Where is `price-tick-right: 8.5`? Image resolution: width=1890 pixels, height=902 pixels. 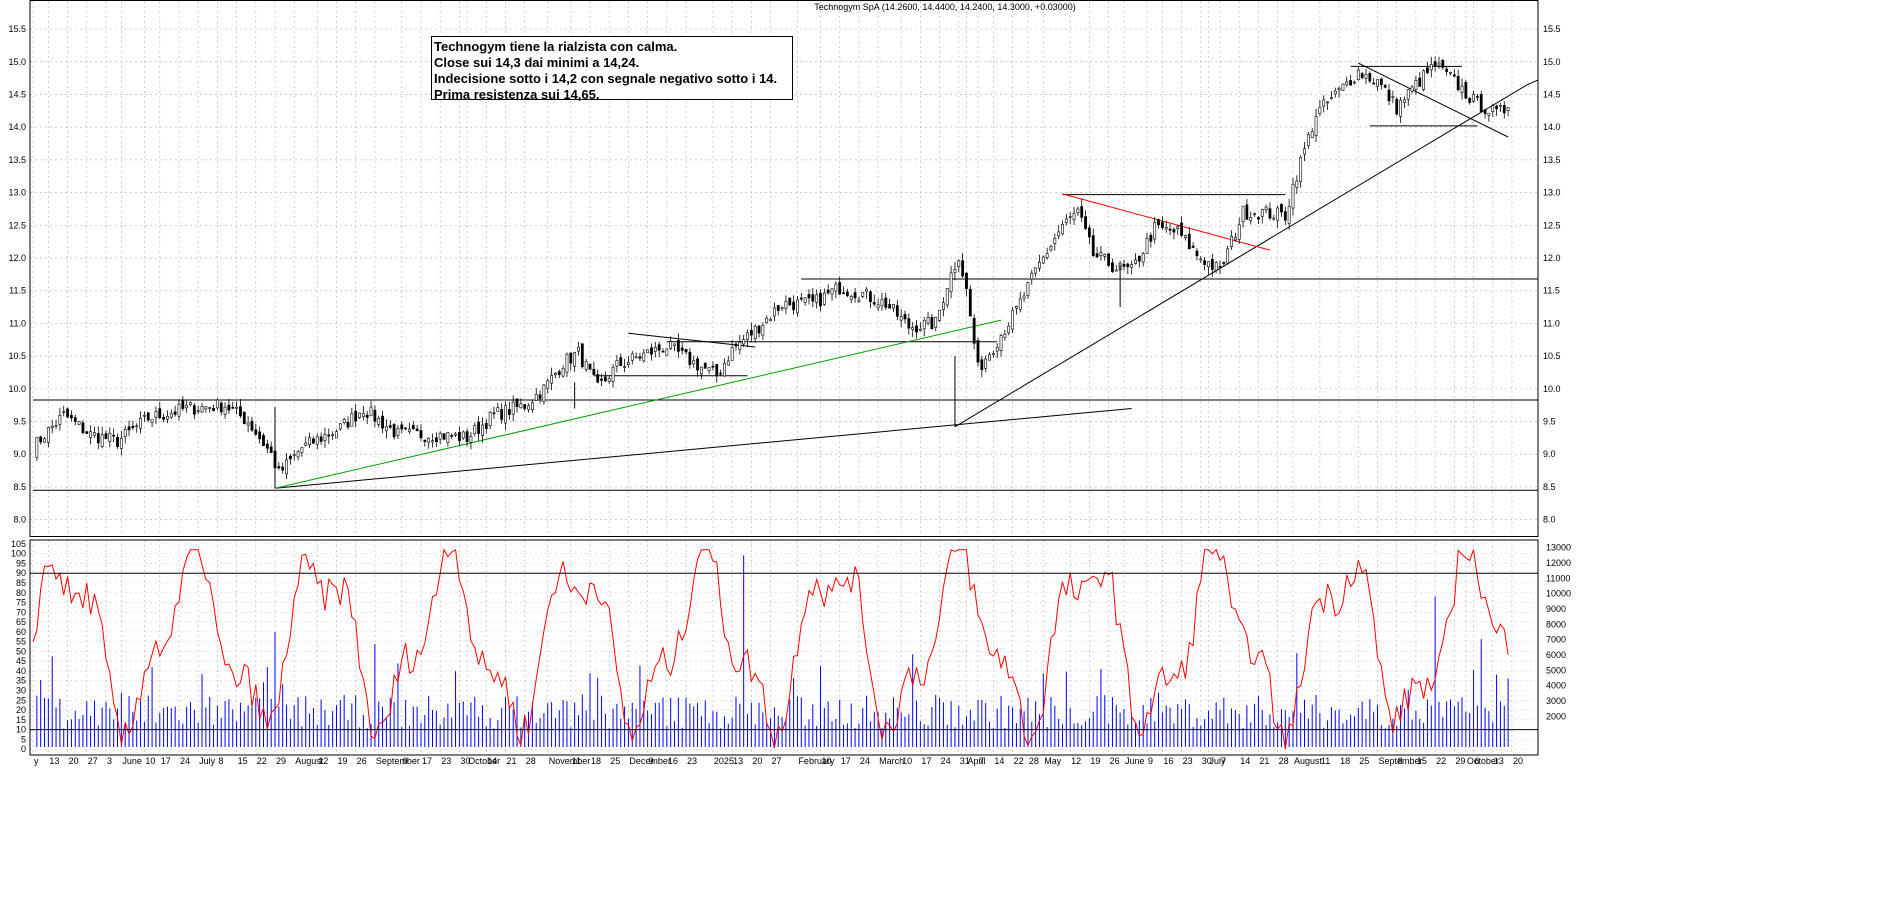
price-tick-right: 8.5 is located at coordinates (1549, 487).